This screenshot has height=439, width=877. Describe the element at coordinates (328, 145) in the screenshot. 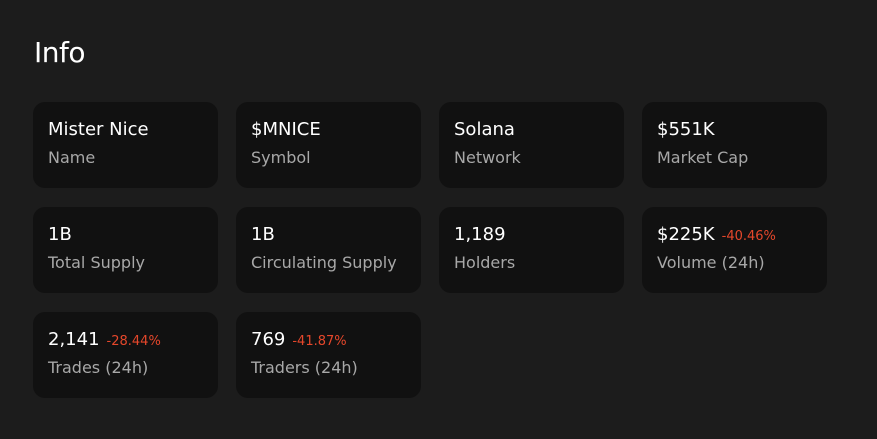

I see `info-card-symbol: $MNICE Symbol` at that location.